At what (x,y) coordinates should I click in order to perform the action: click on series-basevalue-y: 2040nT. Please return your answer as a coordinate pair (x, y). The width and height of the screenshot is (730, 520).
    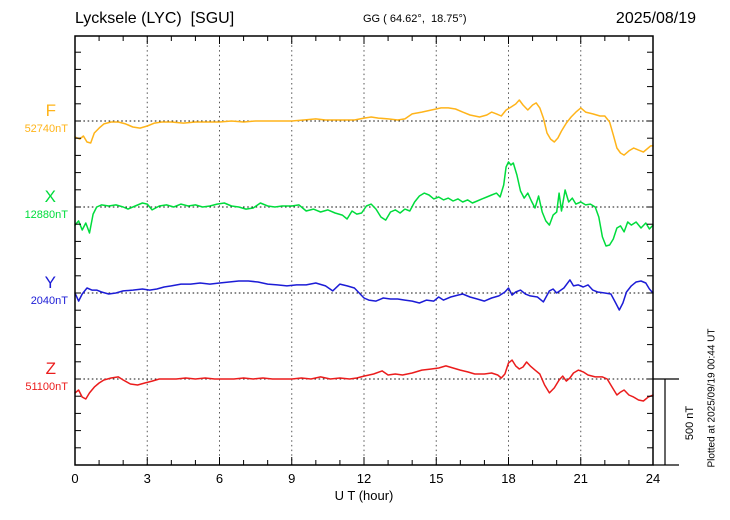
    Looking at the image, I should click on (49, 301).